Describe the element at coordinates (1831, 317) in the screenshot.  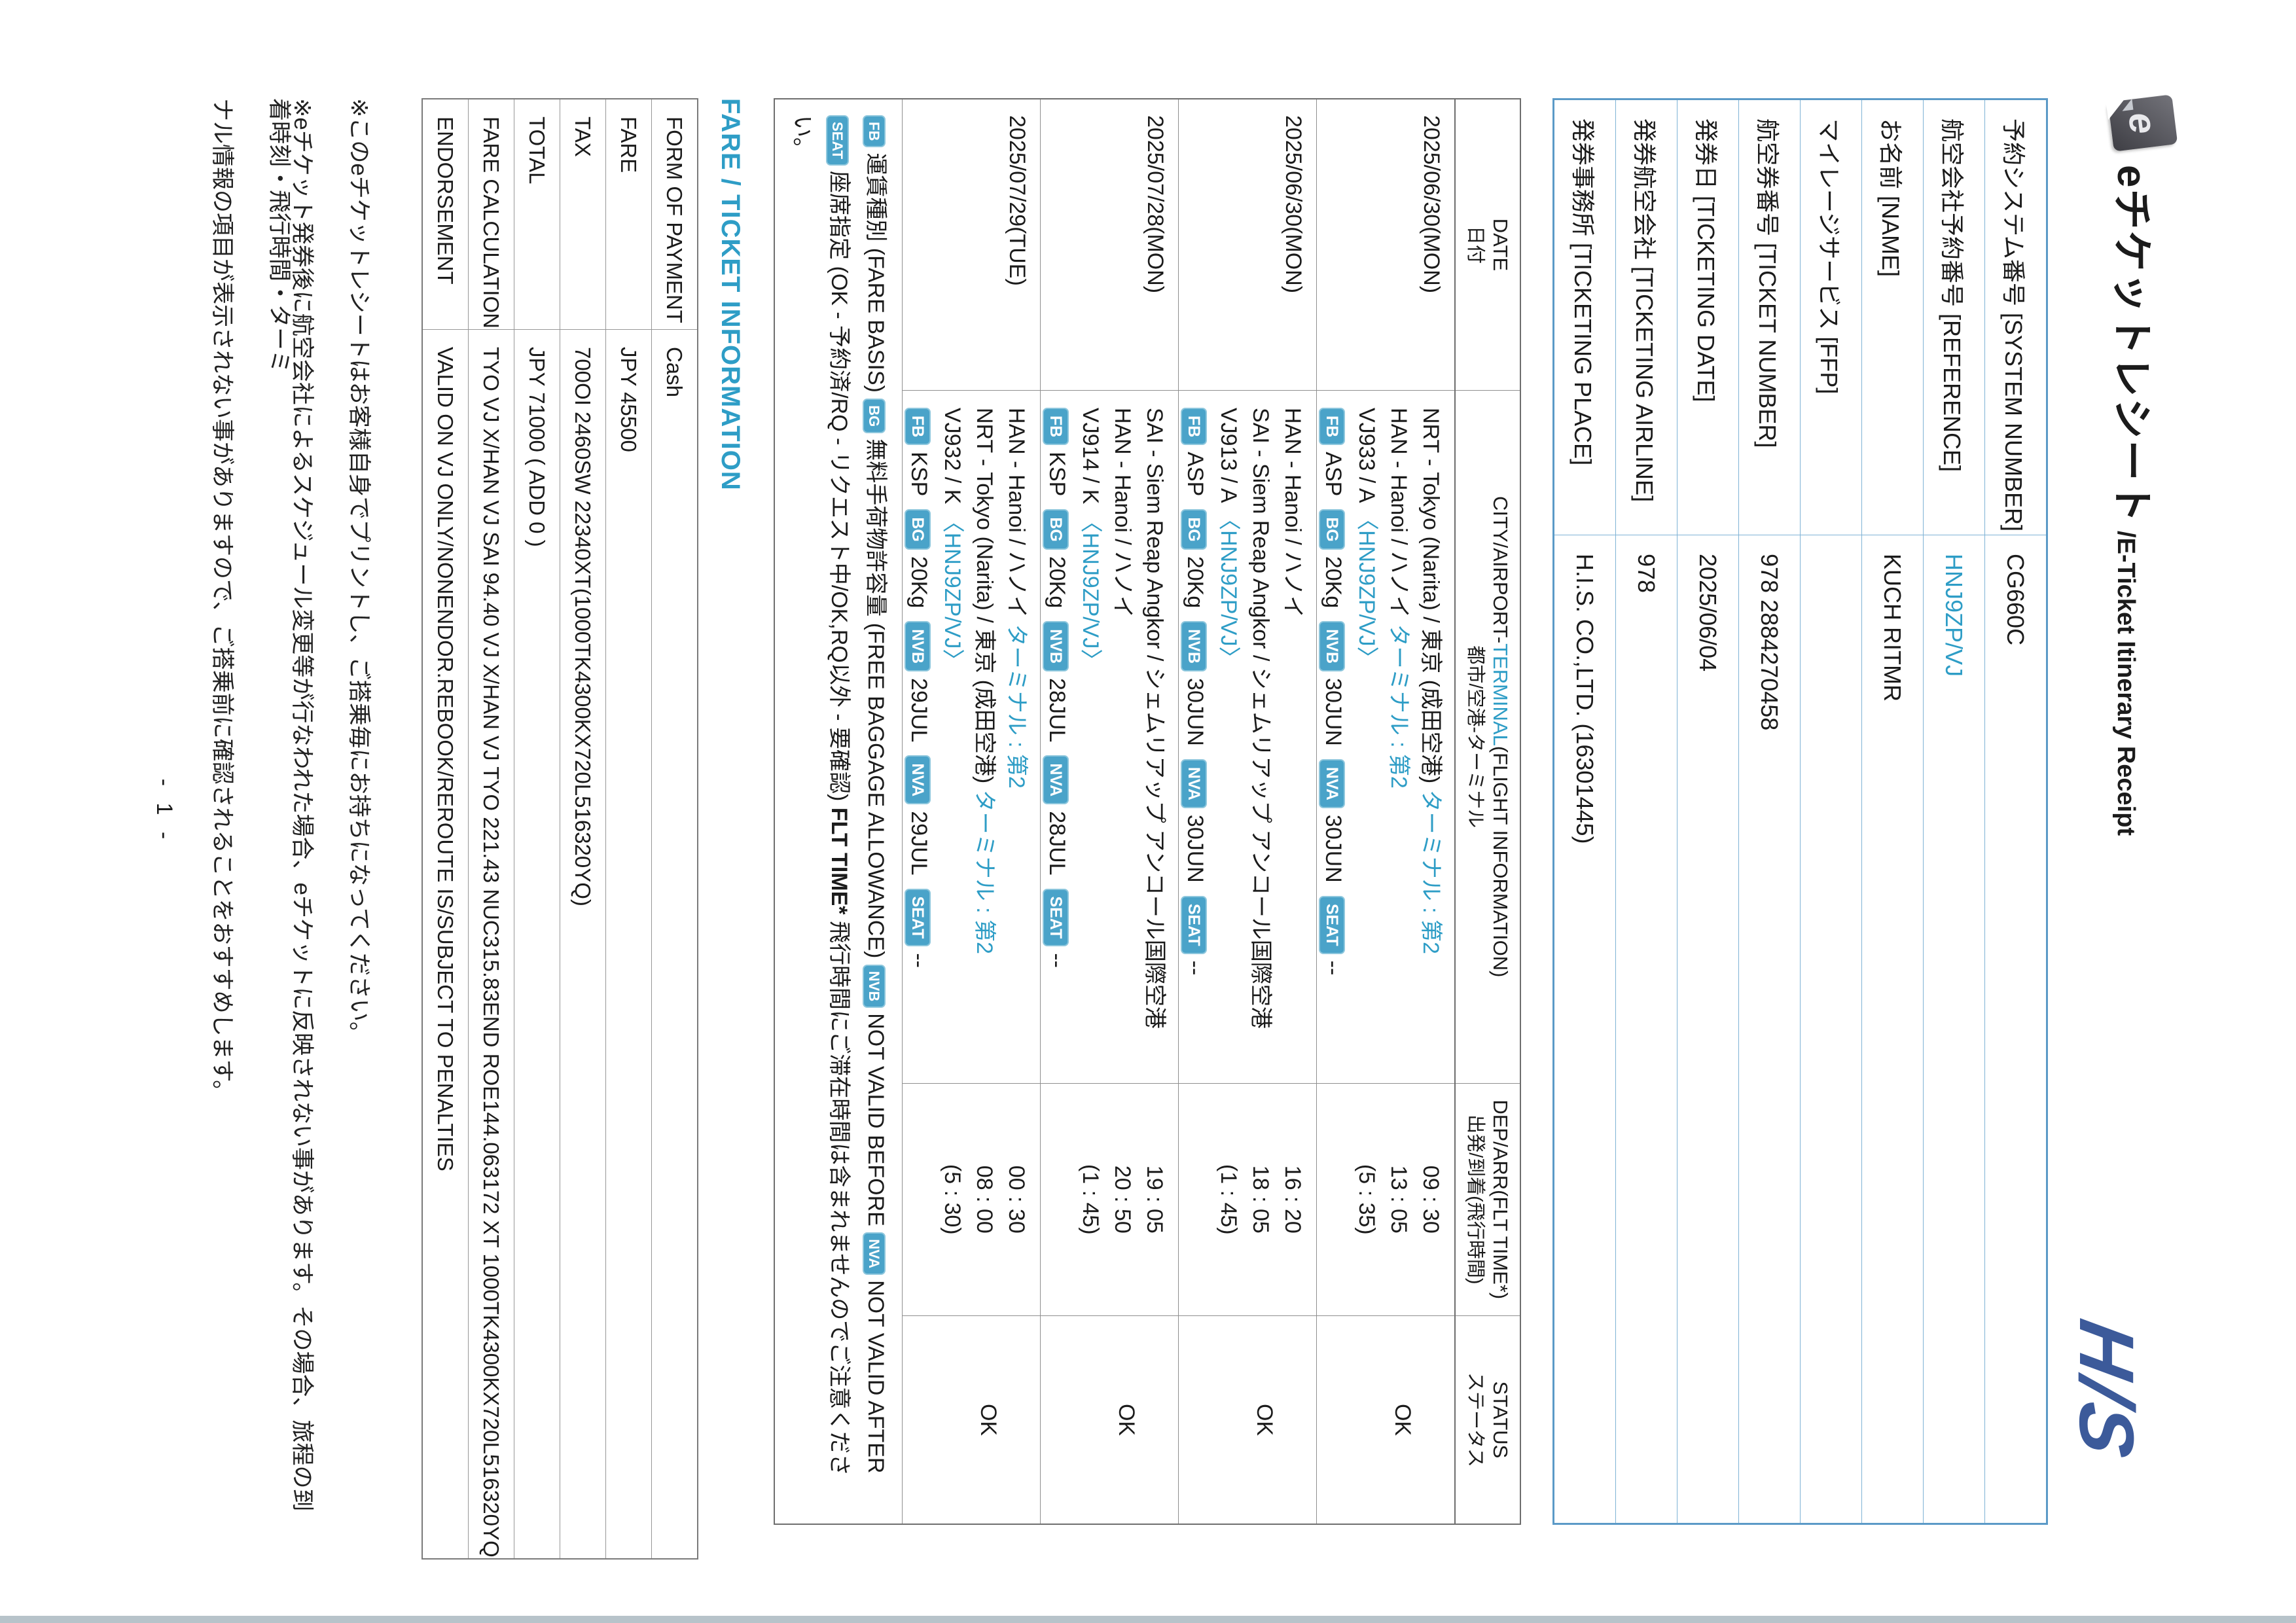
I see `booking-label: マイレージサービス [FFP]` at that location.